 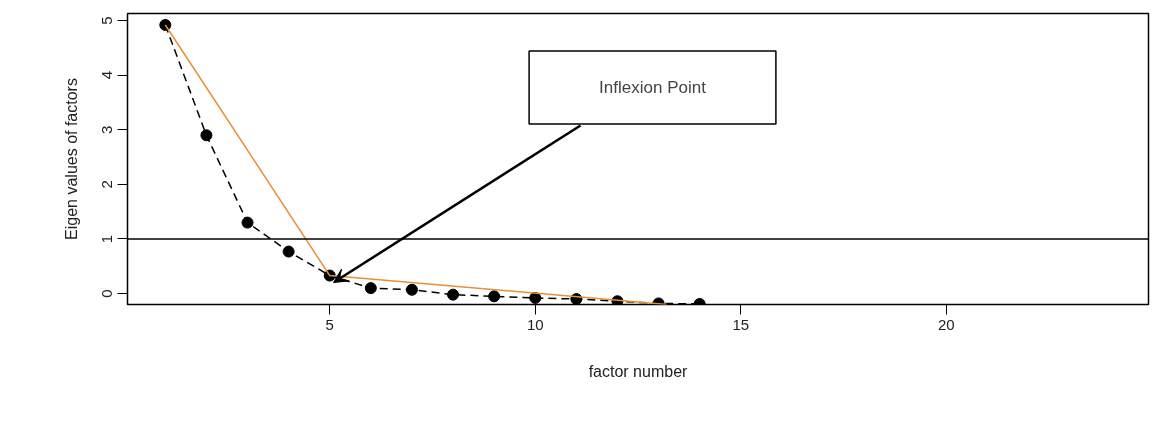 I want to click on x-tick-label: 5, so click(x=329, y=324).